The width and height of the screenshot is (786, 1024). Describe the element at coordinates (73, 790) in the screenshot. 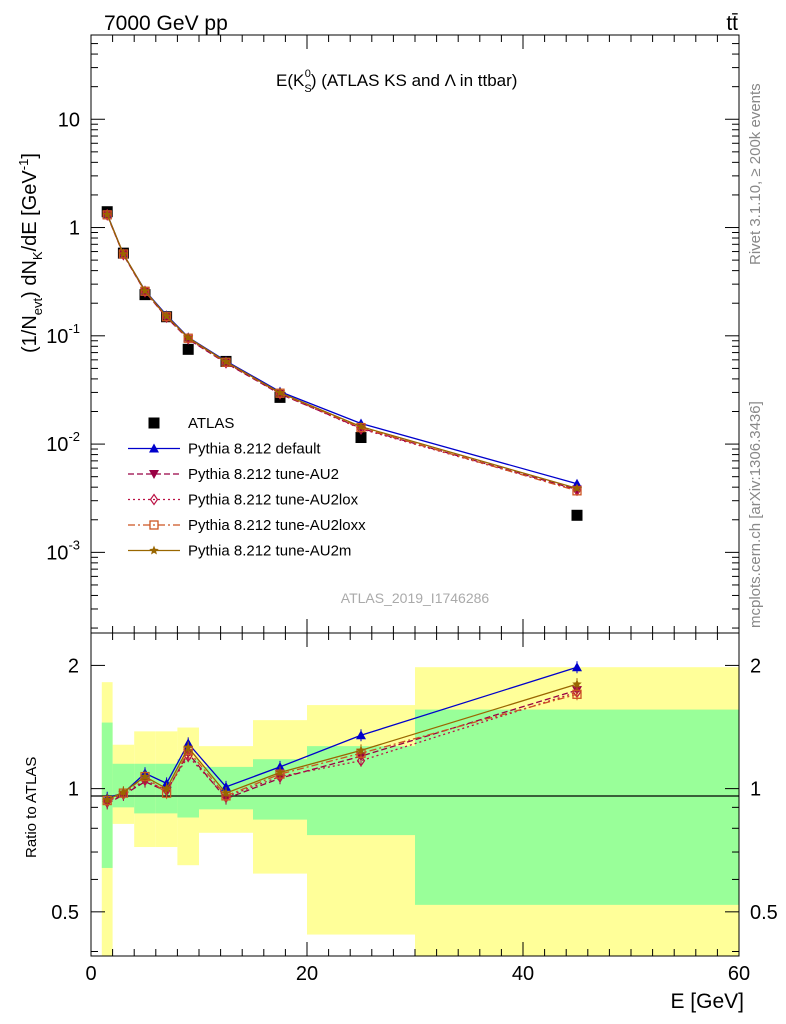

I see `ratio-ytick-label-left: 1` at that location.